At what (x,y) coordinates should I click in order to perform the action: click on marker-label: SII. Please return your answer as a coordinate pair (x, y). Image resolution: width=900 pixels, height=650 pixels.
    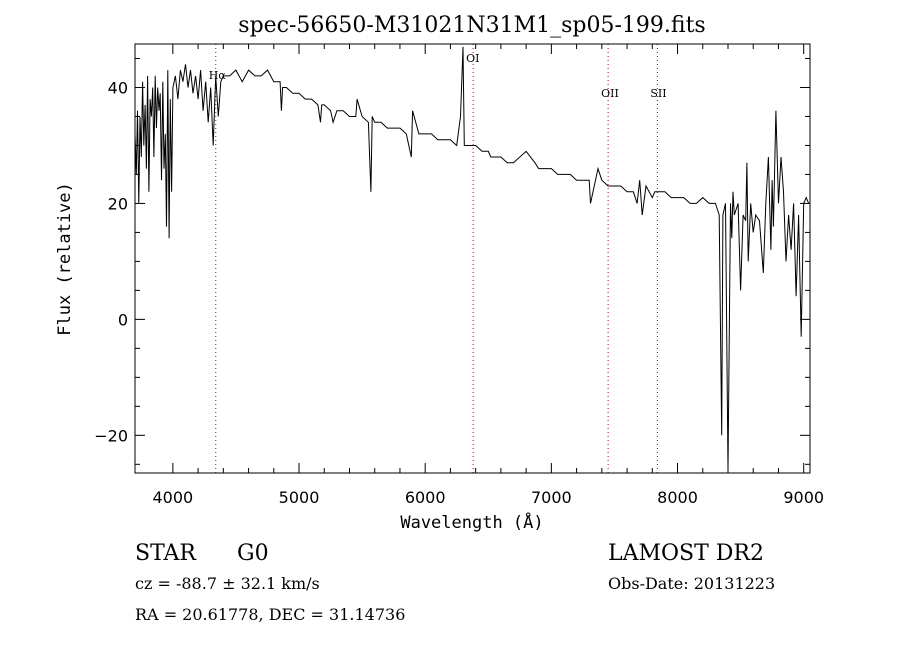
    Looking at the image, I should click on (658, 93).